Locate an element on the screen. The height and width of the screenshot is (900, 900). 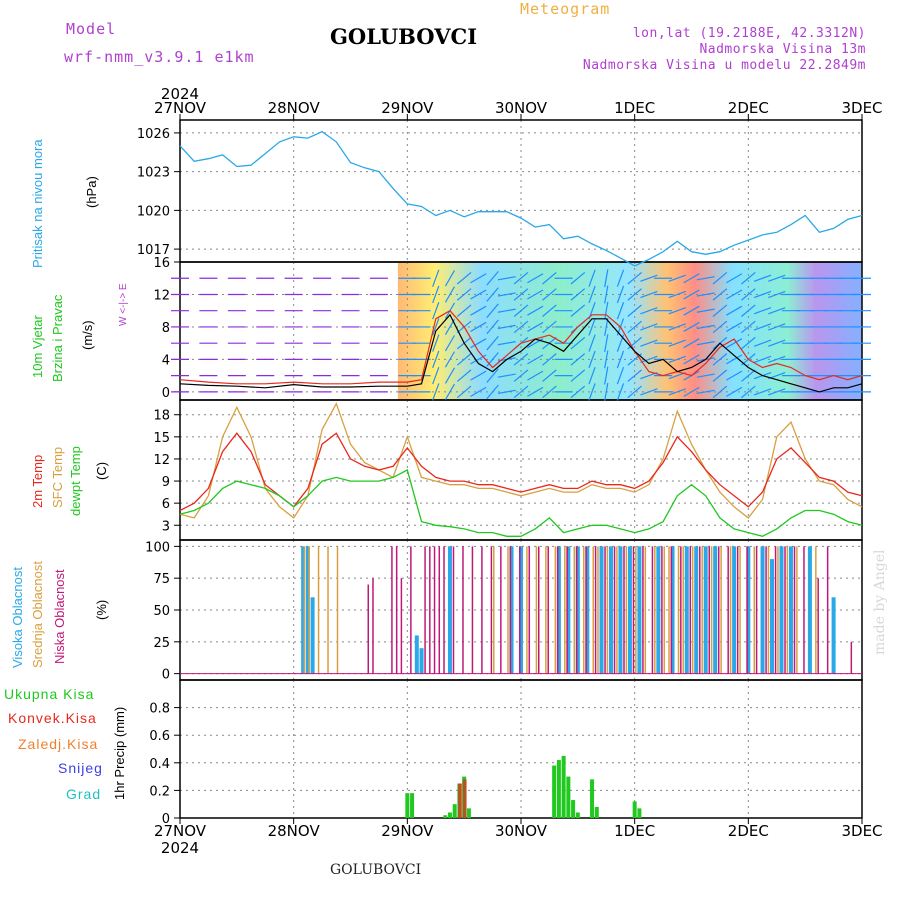
year-label-bottom: 2024 is located at coordinates (180, 848).